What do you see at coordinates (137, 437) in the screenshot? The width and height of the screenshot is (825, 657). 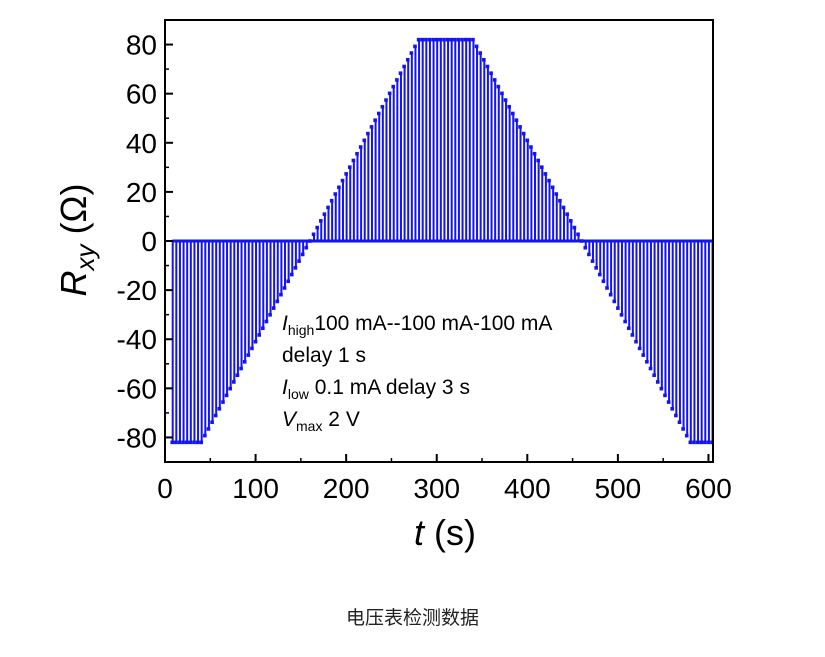 I see `y-tick-label: -80` at bounding box center [137, 437].